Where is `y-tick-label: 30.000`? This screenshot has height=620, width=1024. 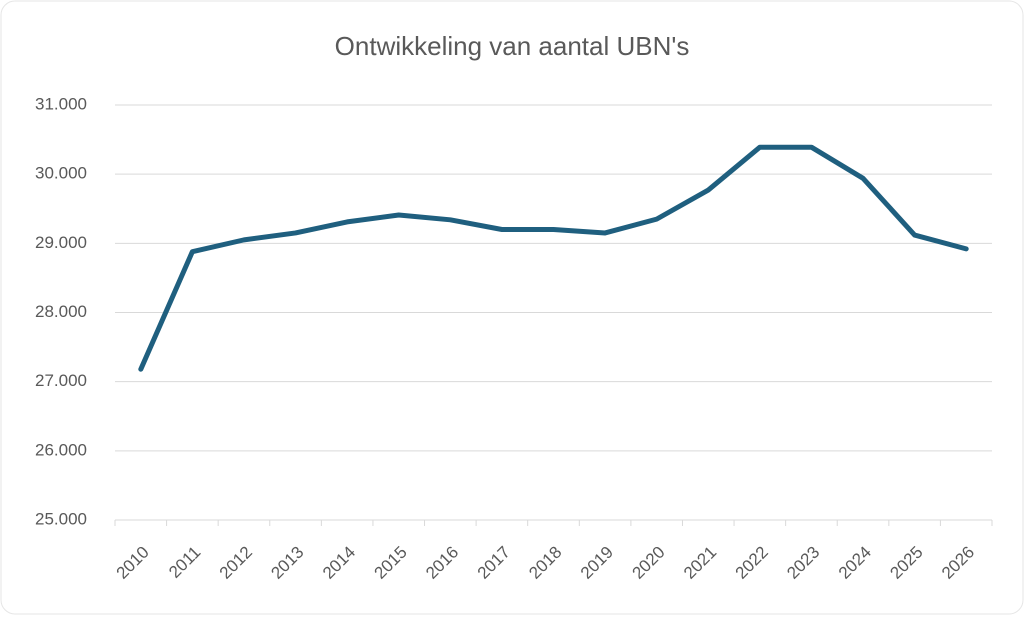
y-tick-label: 30.000 is located at coordinates (61, 173).